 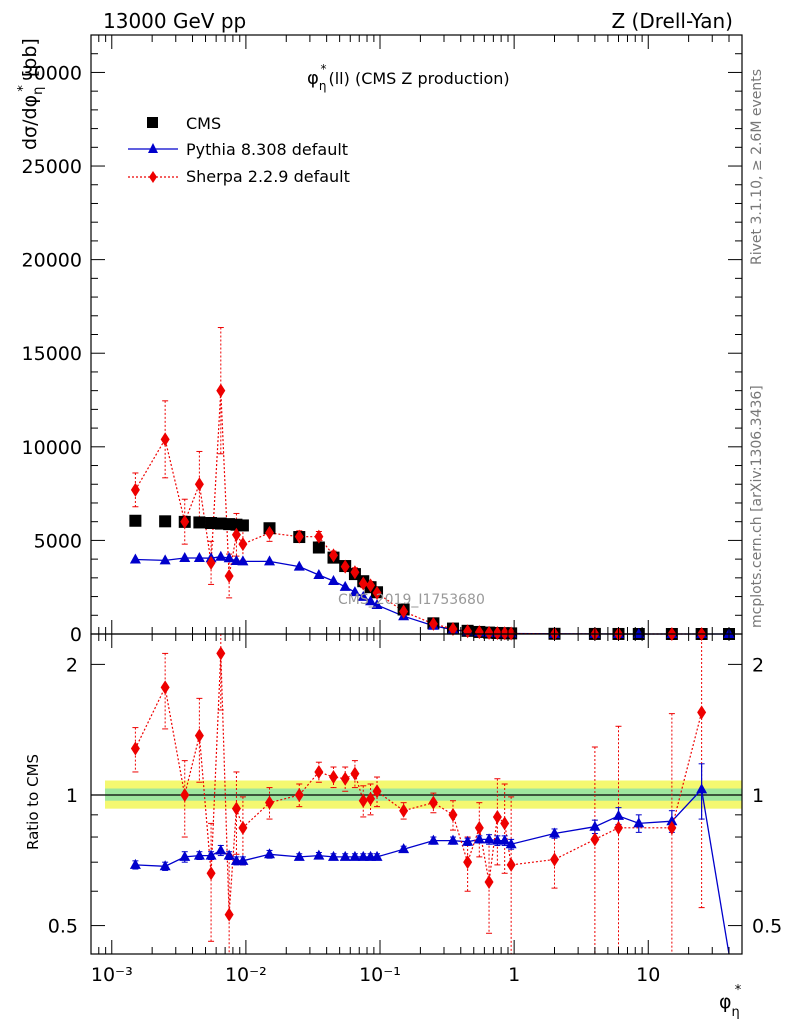 I want to click on mcplots-label: mcplots.cern.ch [arXiv:1306.3436], so click(x=757, y=506).